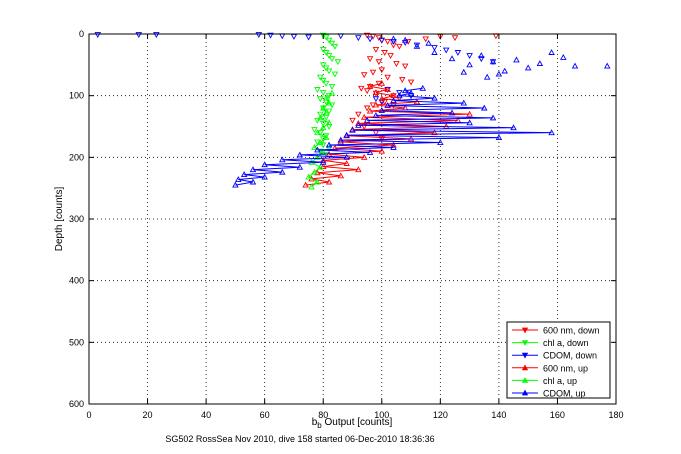 The width and height of the screenshot is (681, 454). Describe the element at coordinates (59, 219) in the screenshot. I see `y-axis-label: Depth [counts]` at that location.